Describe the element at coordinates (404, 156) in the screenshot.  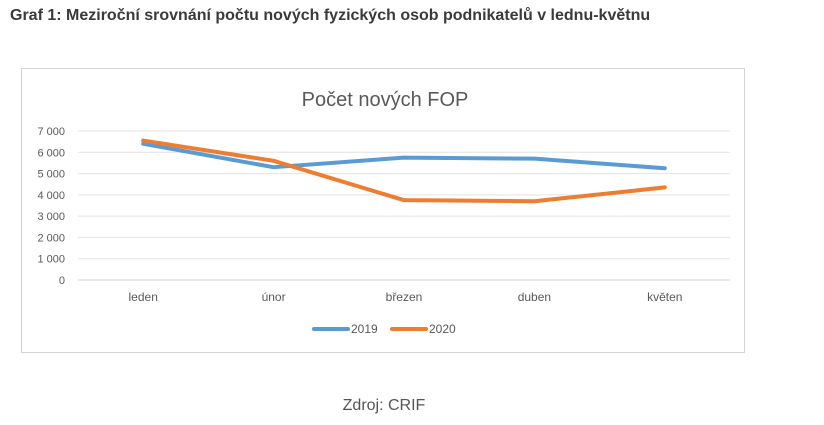
I see `series-line-2019` at that location.